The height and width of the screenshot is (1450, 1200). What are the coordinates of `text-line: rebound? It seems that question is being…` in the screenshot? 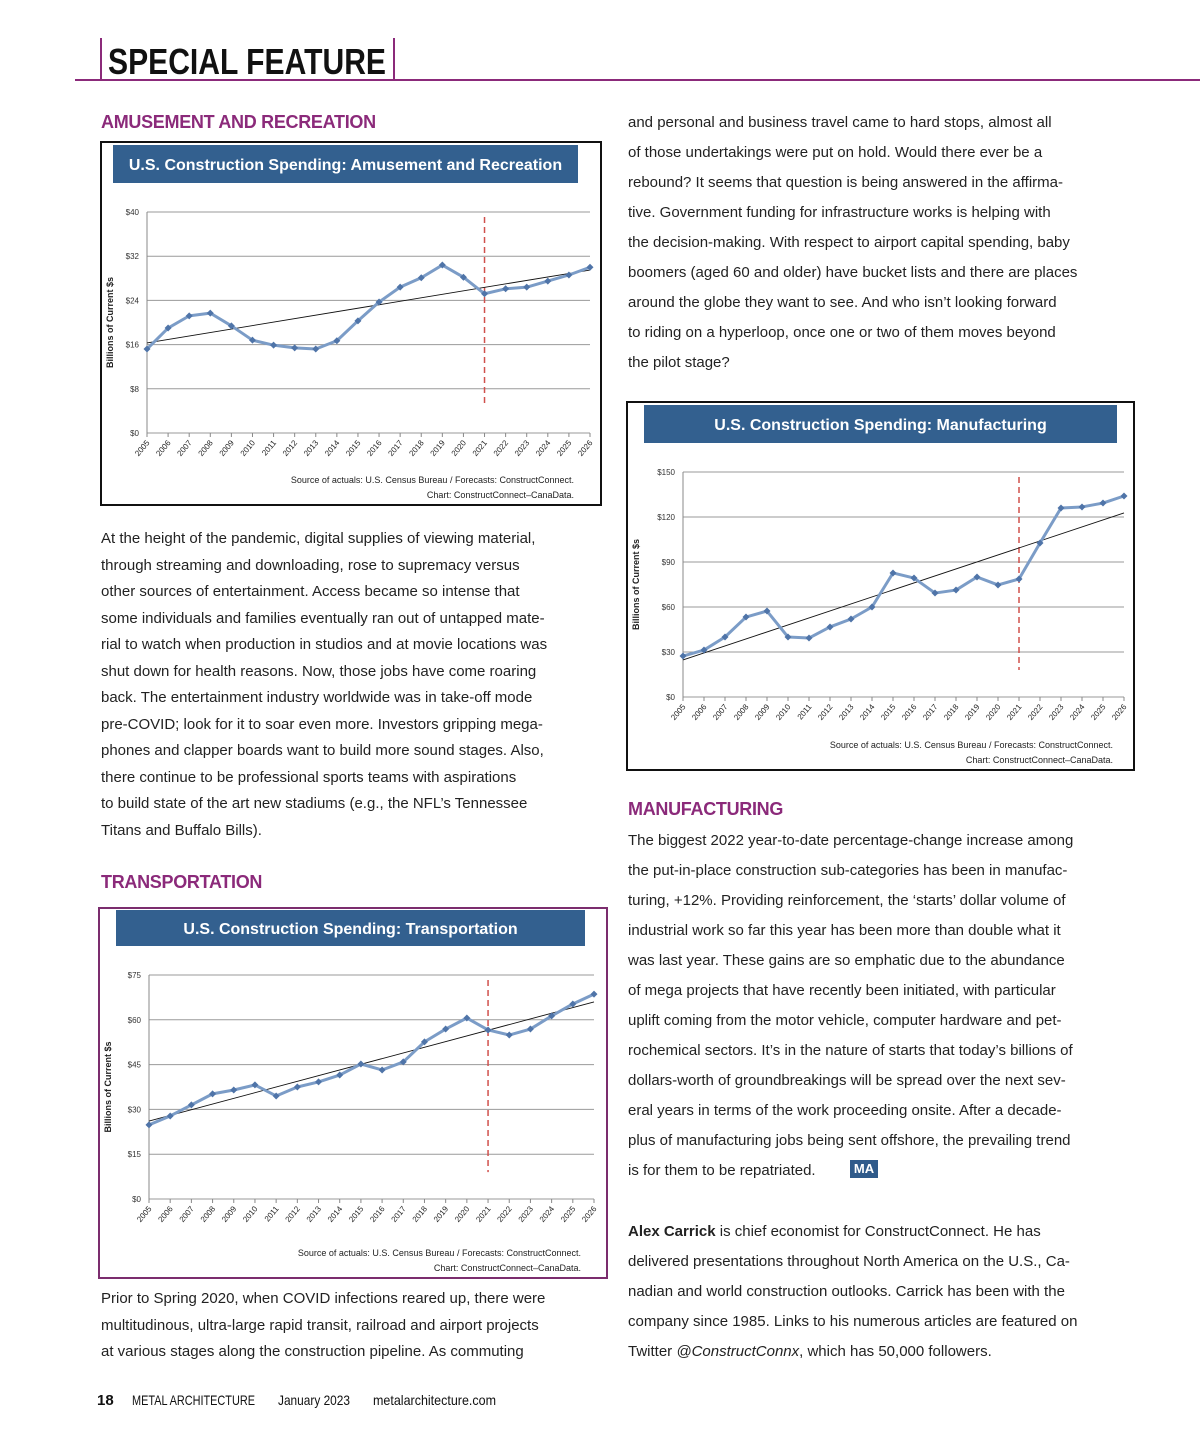 It's located at (845, 182).